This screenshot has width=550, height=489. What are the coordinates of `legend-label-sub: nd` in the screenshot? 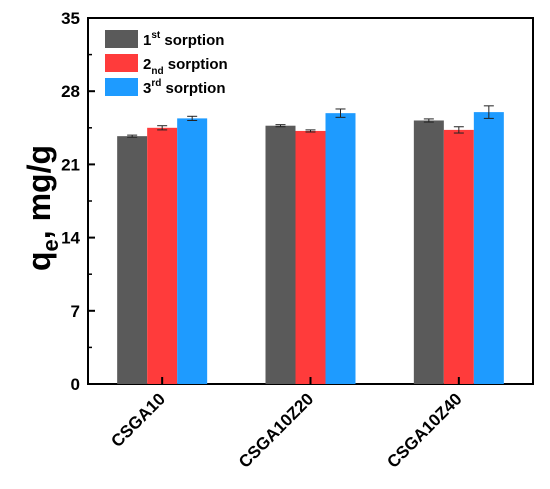 It's located at (157, 71).